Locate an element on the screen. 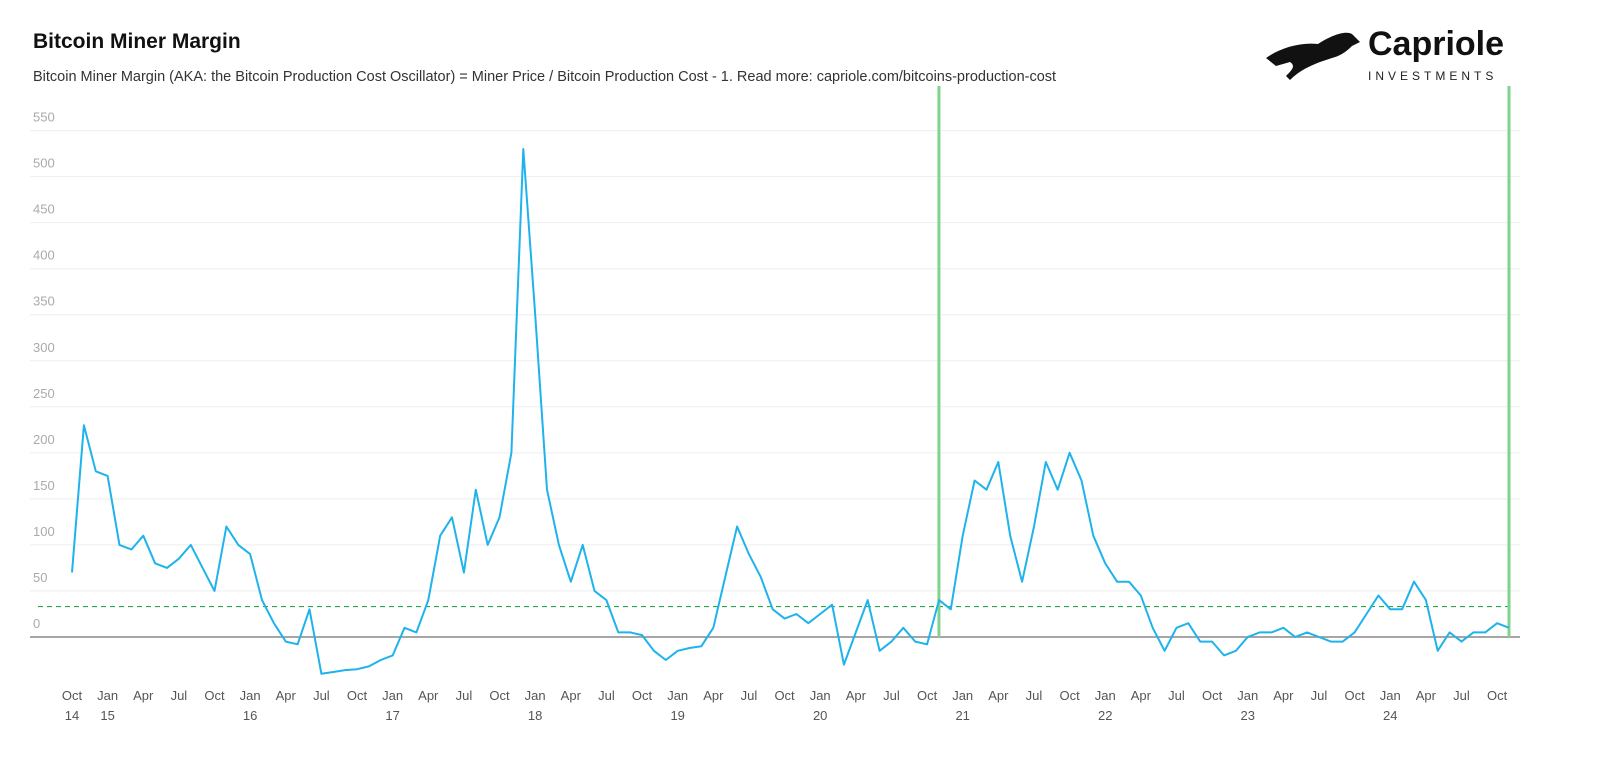 The width and height of the screenshot is (1600, 762). chart-title: Bitcoin Miner Margin is located at coordinates (137, 41).